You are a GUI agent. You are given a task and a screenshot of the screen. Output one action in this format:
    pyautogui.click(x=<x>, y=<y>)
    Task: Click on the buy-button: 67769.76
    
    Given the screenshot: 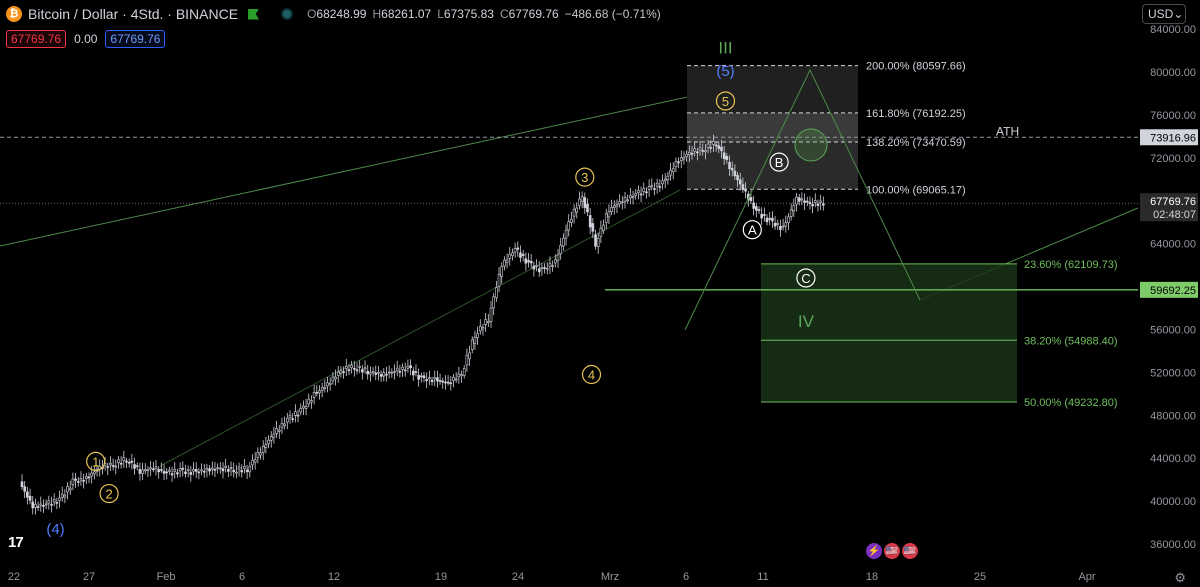 What is the action you would take?
    pyautogui.click(x=135, y=39)
    